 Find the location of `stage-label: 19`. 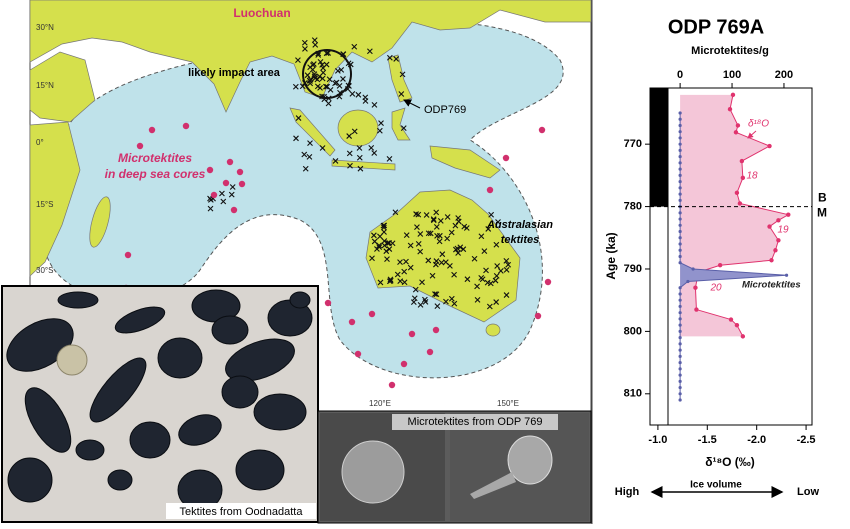

stage-label: 19 is located at coordinates (783, 230).